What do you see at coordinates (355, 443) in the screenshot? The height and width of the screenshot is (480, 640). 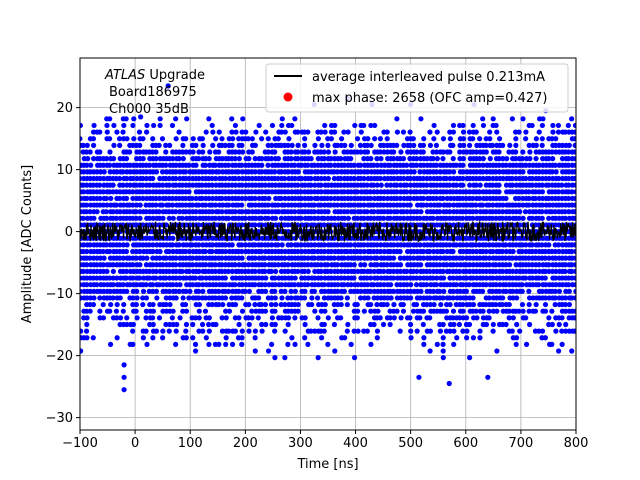 I see `x-tick-label: 400` at bounding box center [355, 443].